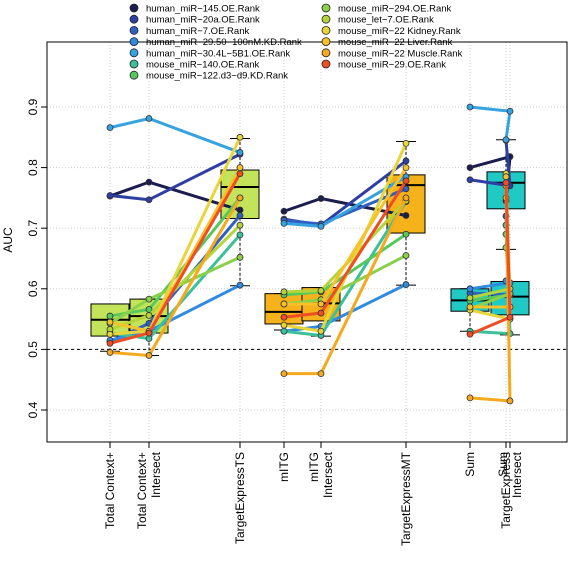 The width and height of the screenshot is (568, 572). What do you see at coordinates (392, 65) in the screenshot?
I see `legend-label: mouse_miR−29.OE.Rank` at bounding box center [392, 65].